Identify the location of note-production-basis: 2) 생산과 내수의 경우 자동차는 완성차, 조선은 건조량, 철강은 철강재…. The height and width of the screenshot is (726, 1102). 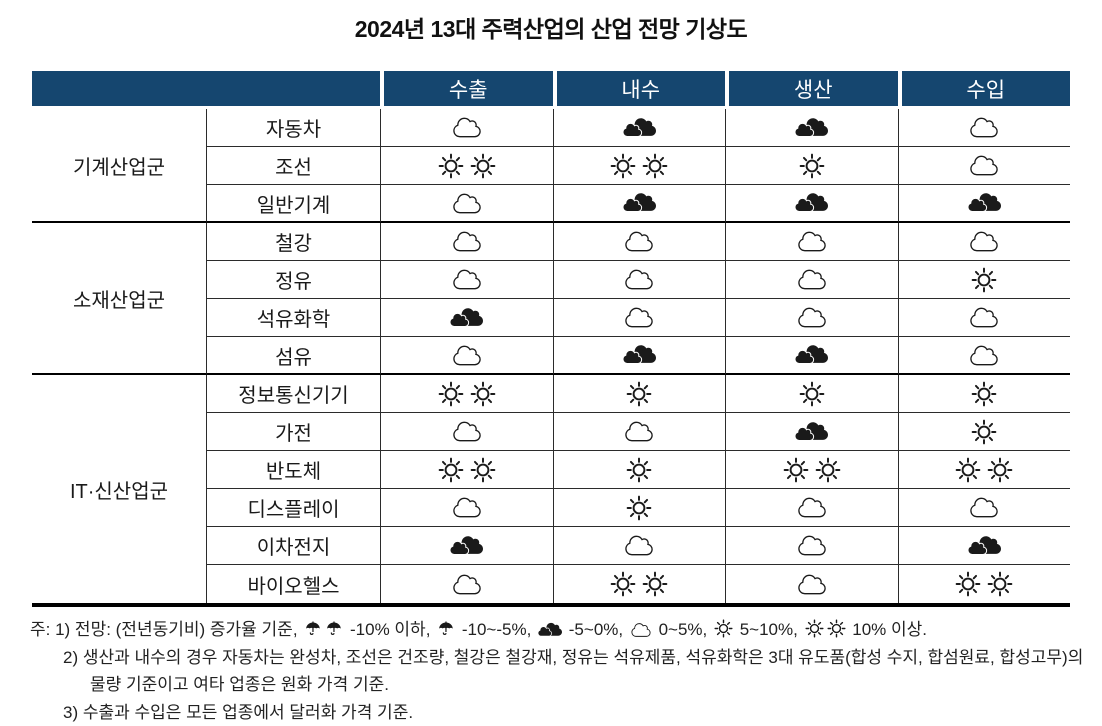
(573, 671).